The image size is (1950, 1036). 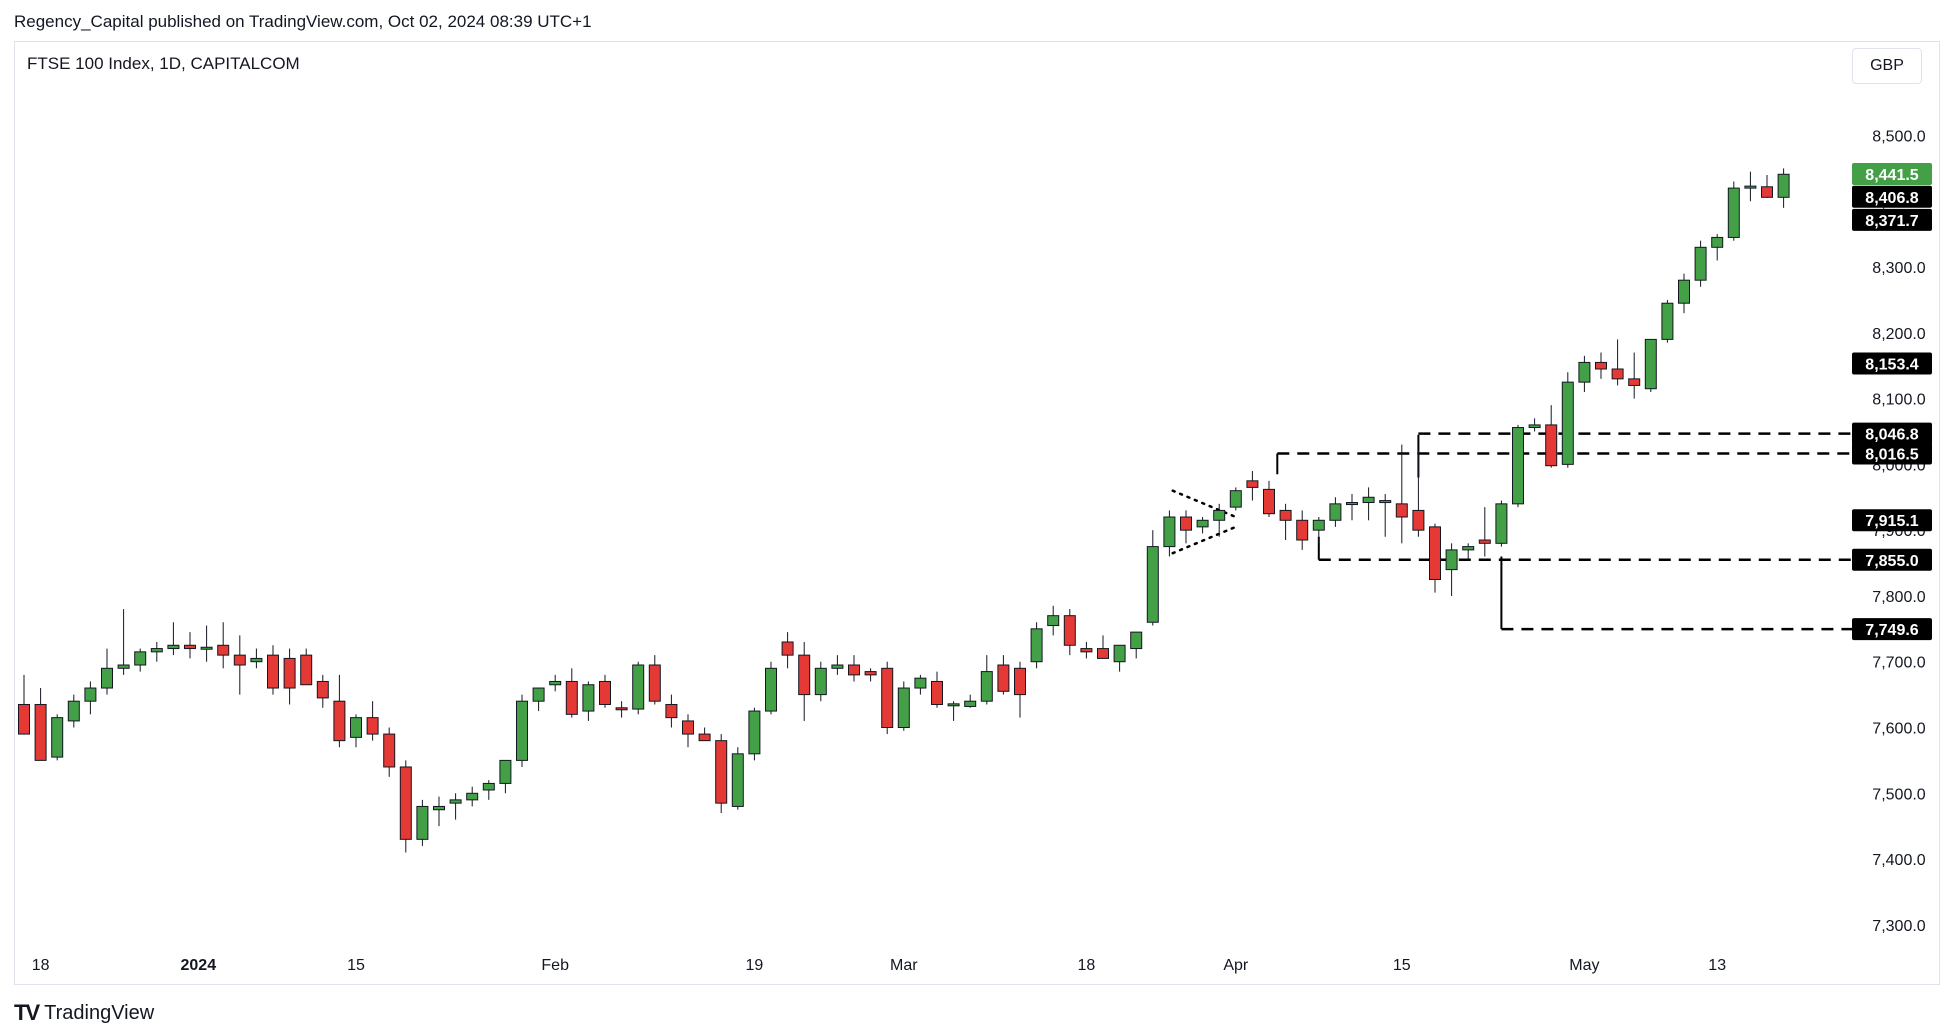 I want to click on triangle-lower-line, so click(x=1204, y=540).